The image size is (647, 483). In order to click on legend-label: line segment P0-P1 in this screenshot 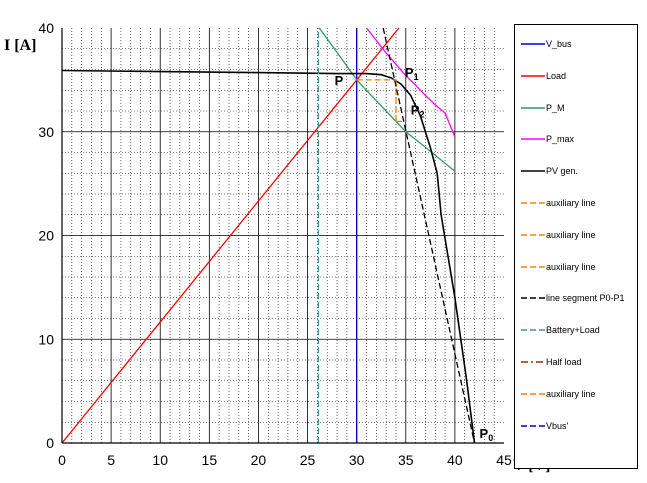, I will do `click(585, 298)`.